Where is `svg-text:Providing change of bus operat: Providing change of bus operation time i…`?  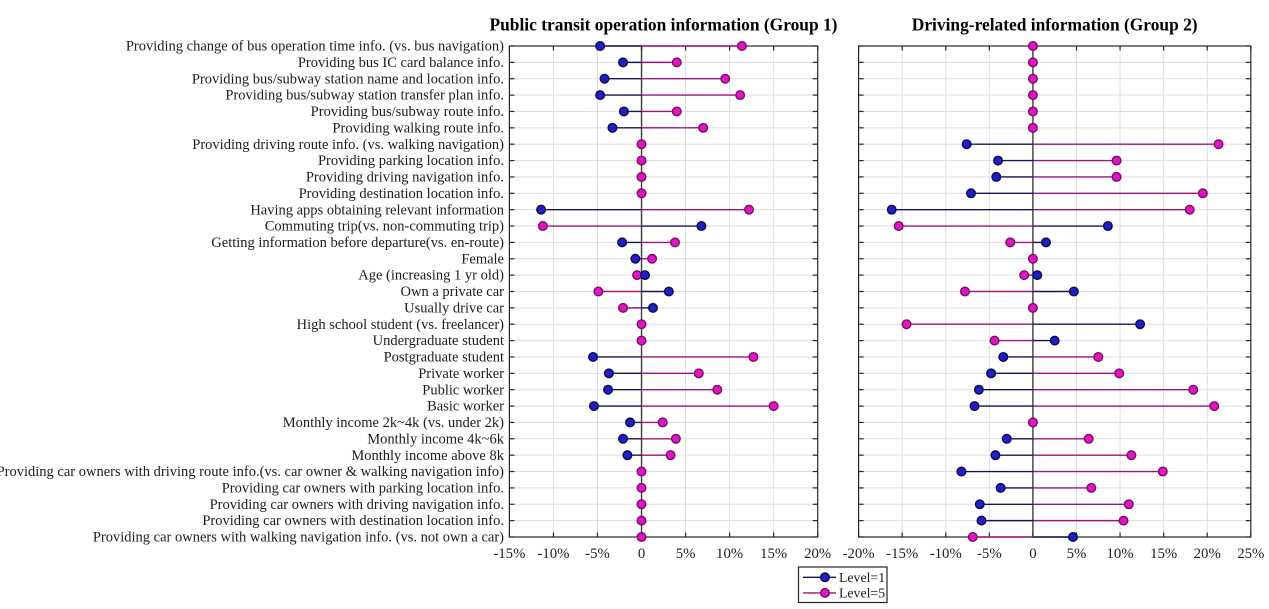
svg-text:Providing change of bus operat: Providing change of bus operation time i… is located at coordinates (315, 47).